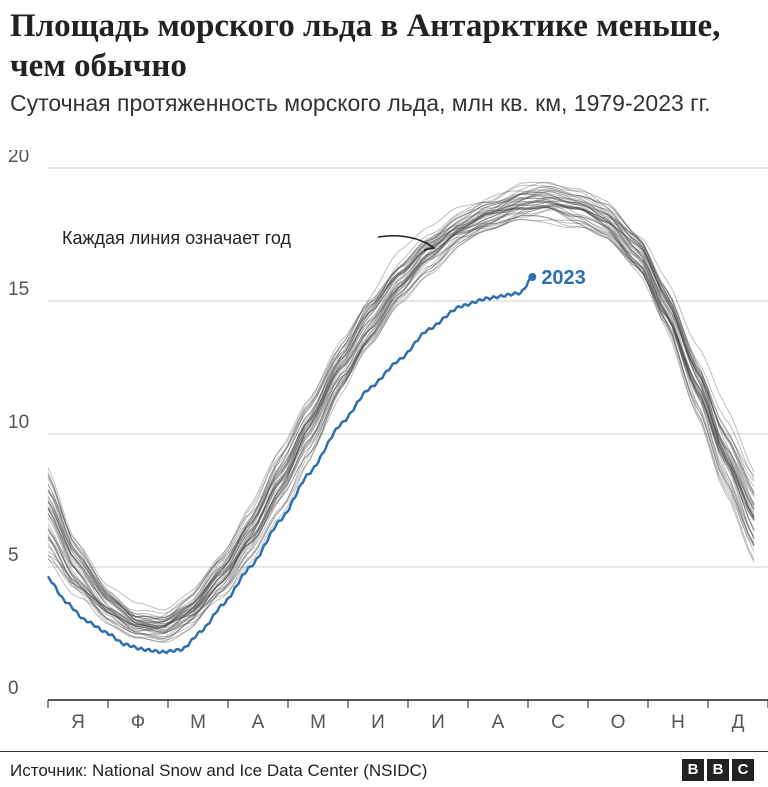 The width and height of the screenshot is (768, 787). I want to click on logo-letter: C, so click(743, 770).